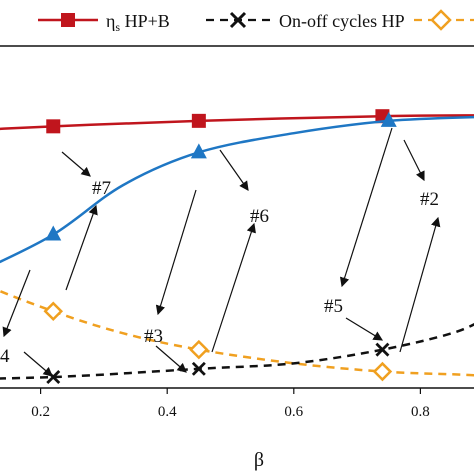 The width and height of the screenshot is (474, 474). What do you see at coordinates (171, 359) in the screenshot?
I see `annotation-arrow-3b` at bounding box center [171, 359].